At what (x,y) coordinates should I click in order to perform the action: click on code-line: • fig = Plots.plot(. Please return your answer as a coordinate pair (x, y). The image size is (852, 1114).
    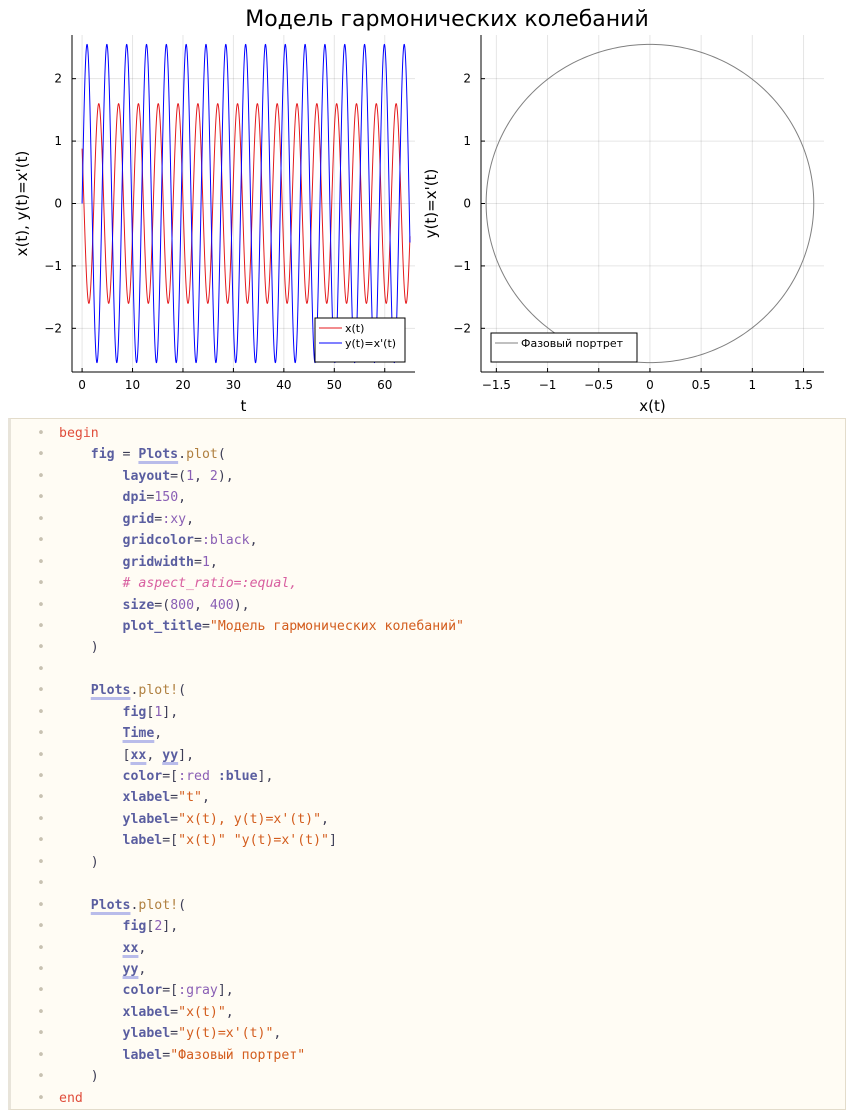
    Looking at the image, I should click on (241, 454).